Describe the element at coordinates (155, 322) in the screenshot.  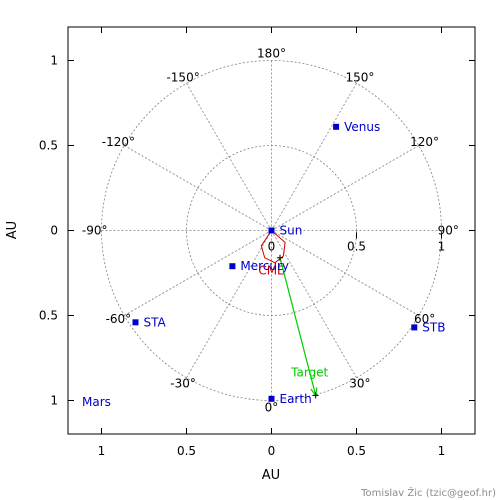
I see `body-label-sta: STA` at that location.